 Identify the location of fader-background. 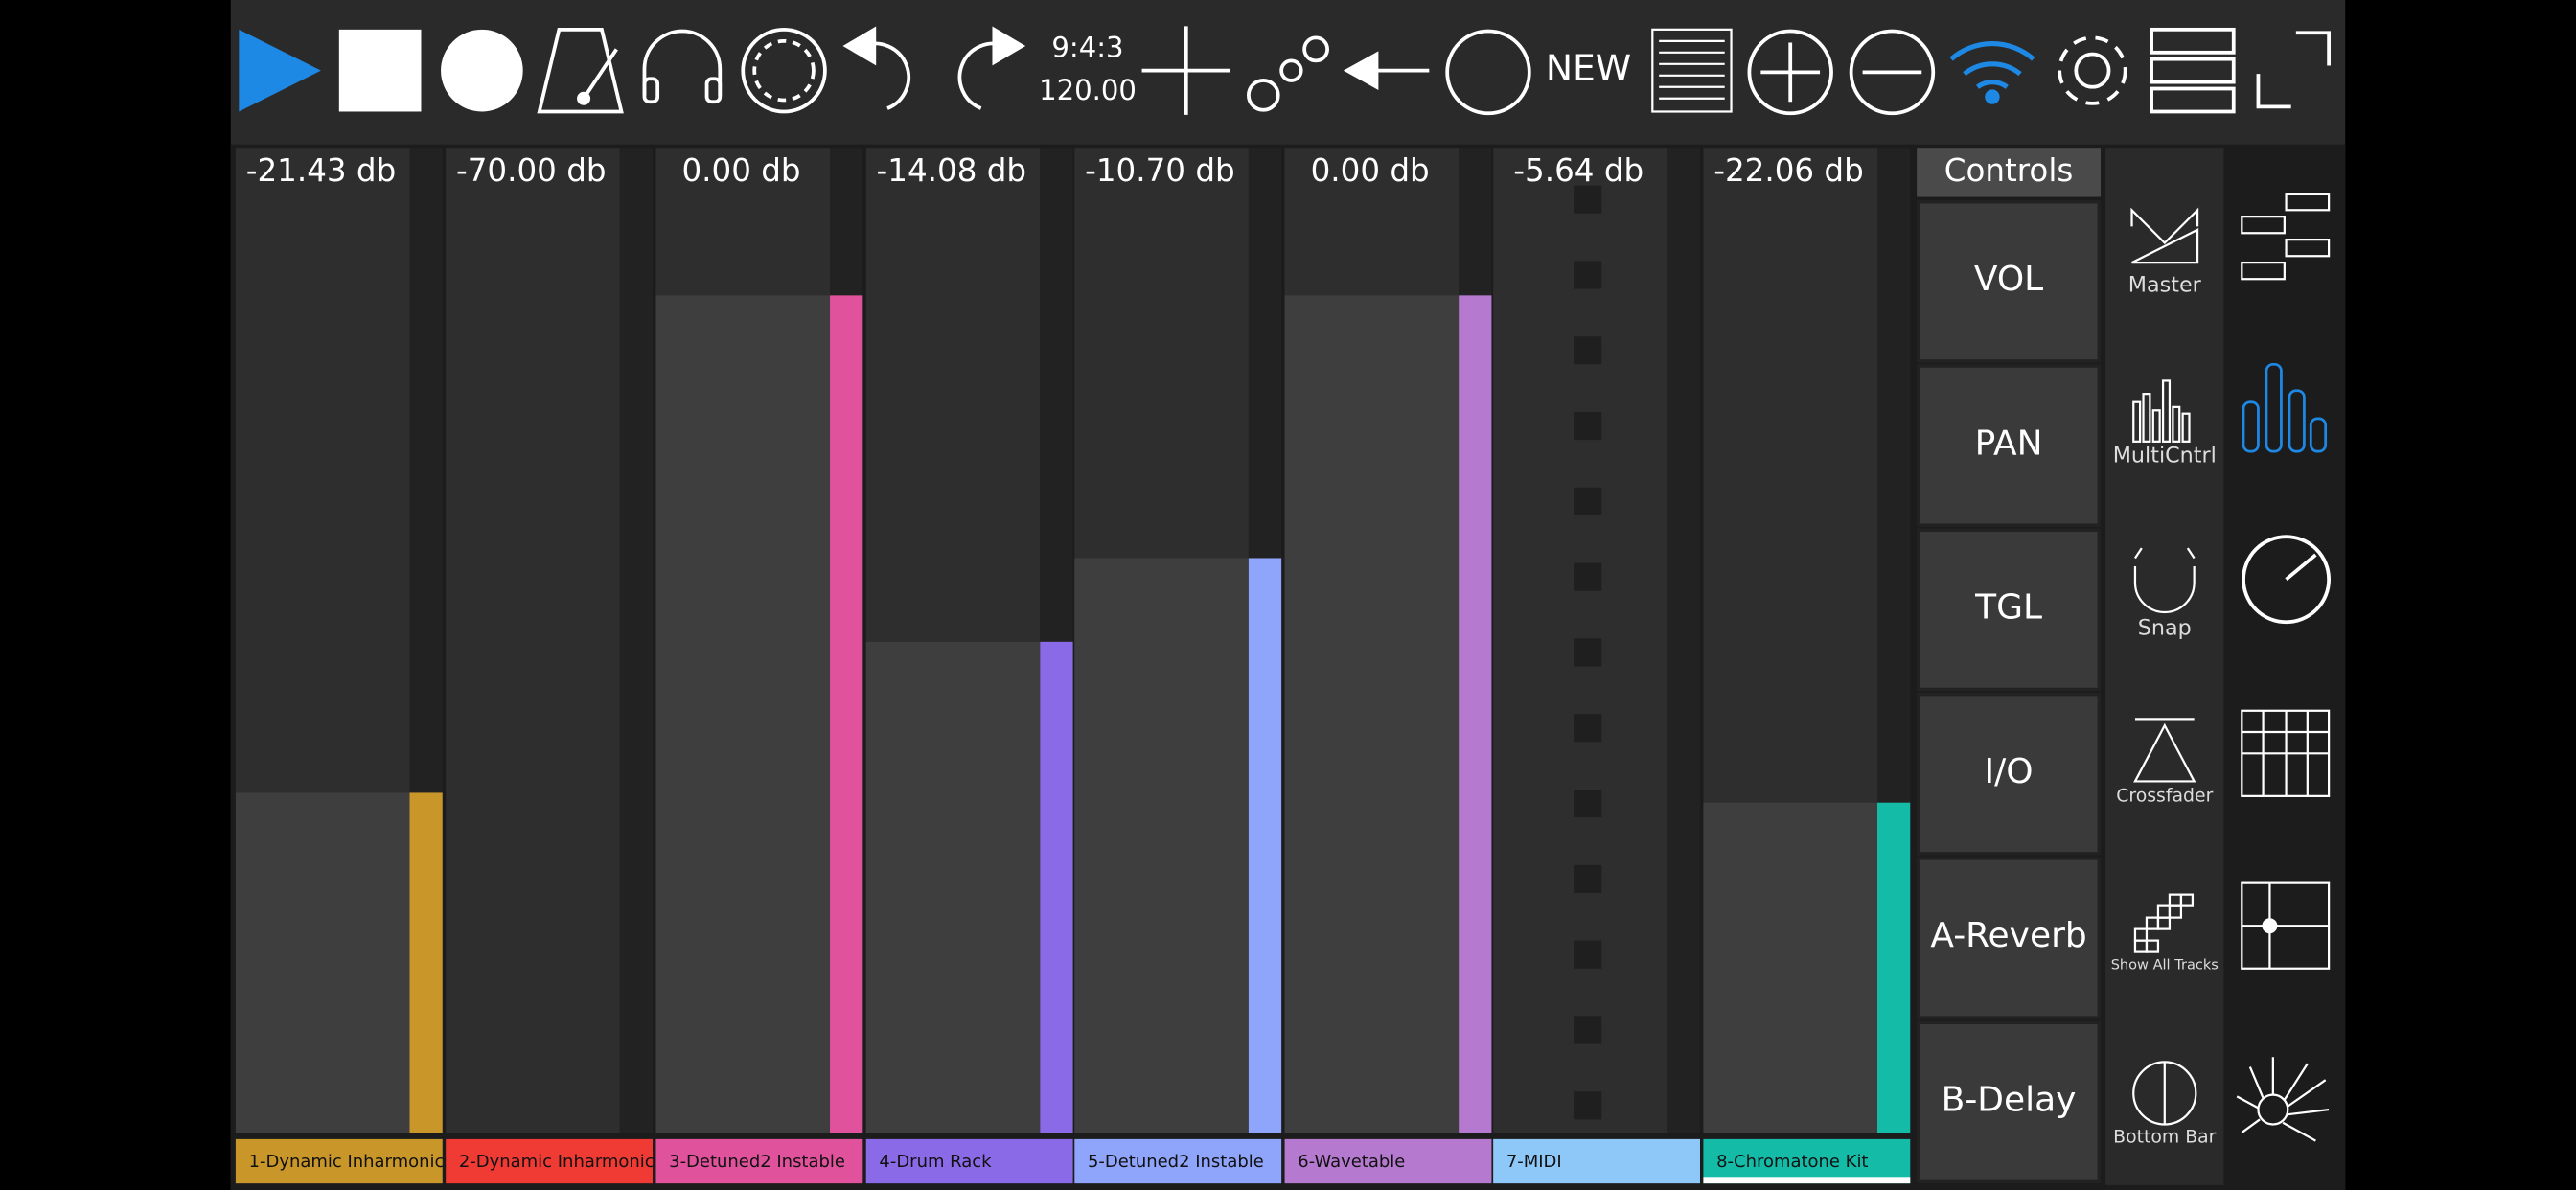
(533, 640).